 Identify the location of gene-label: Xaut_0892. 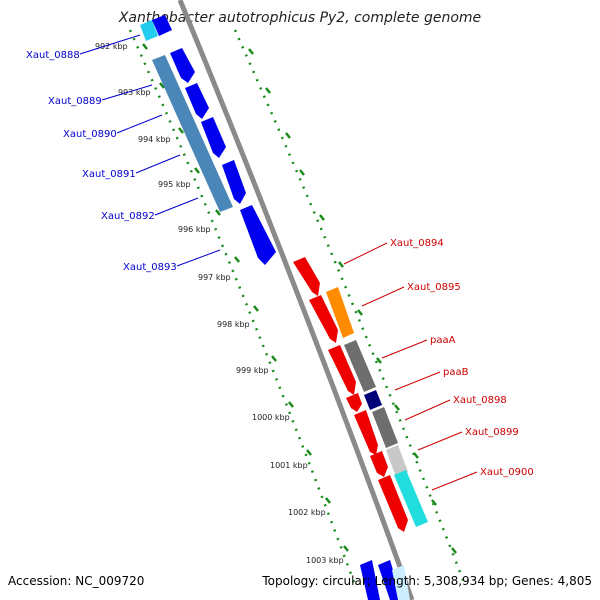
(128, 216).